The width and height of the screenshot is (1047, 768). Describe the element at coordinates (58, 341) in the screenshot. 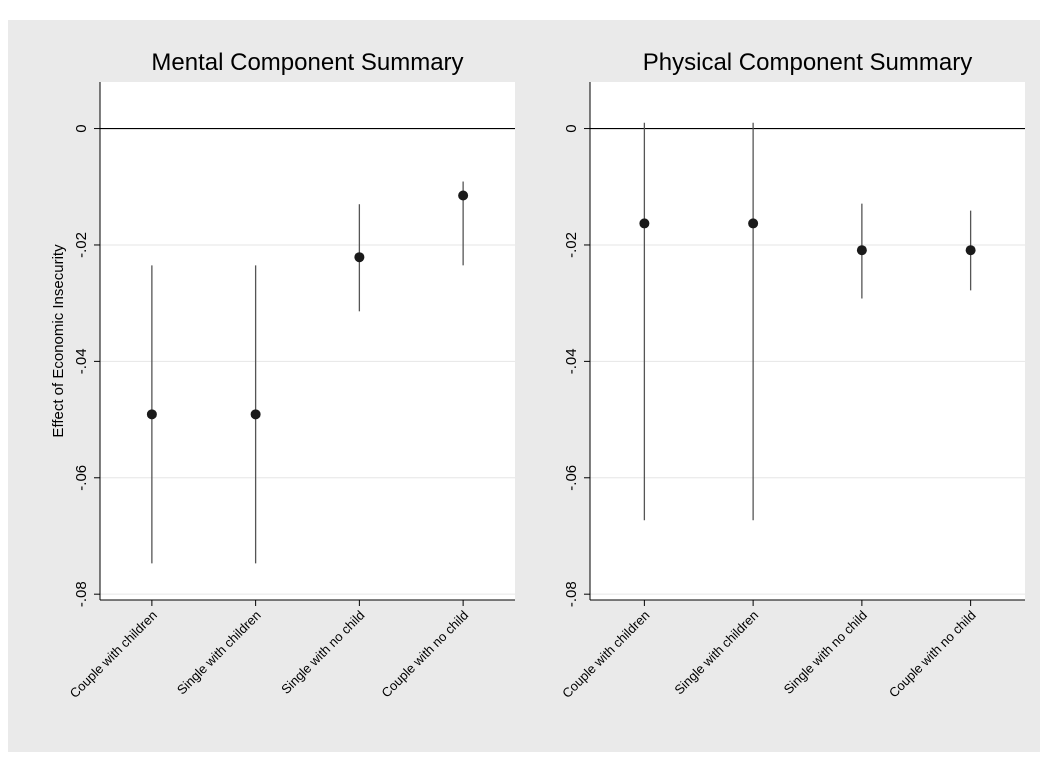

I see `y-axis-title: Effect of Economic Insecurity` at that location.